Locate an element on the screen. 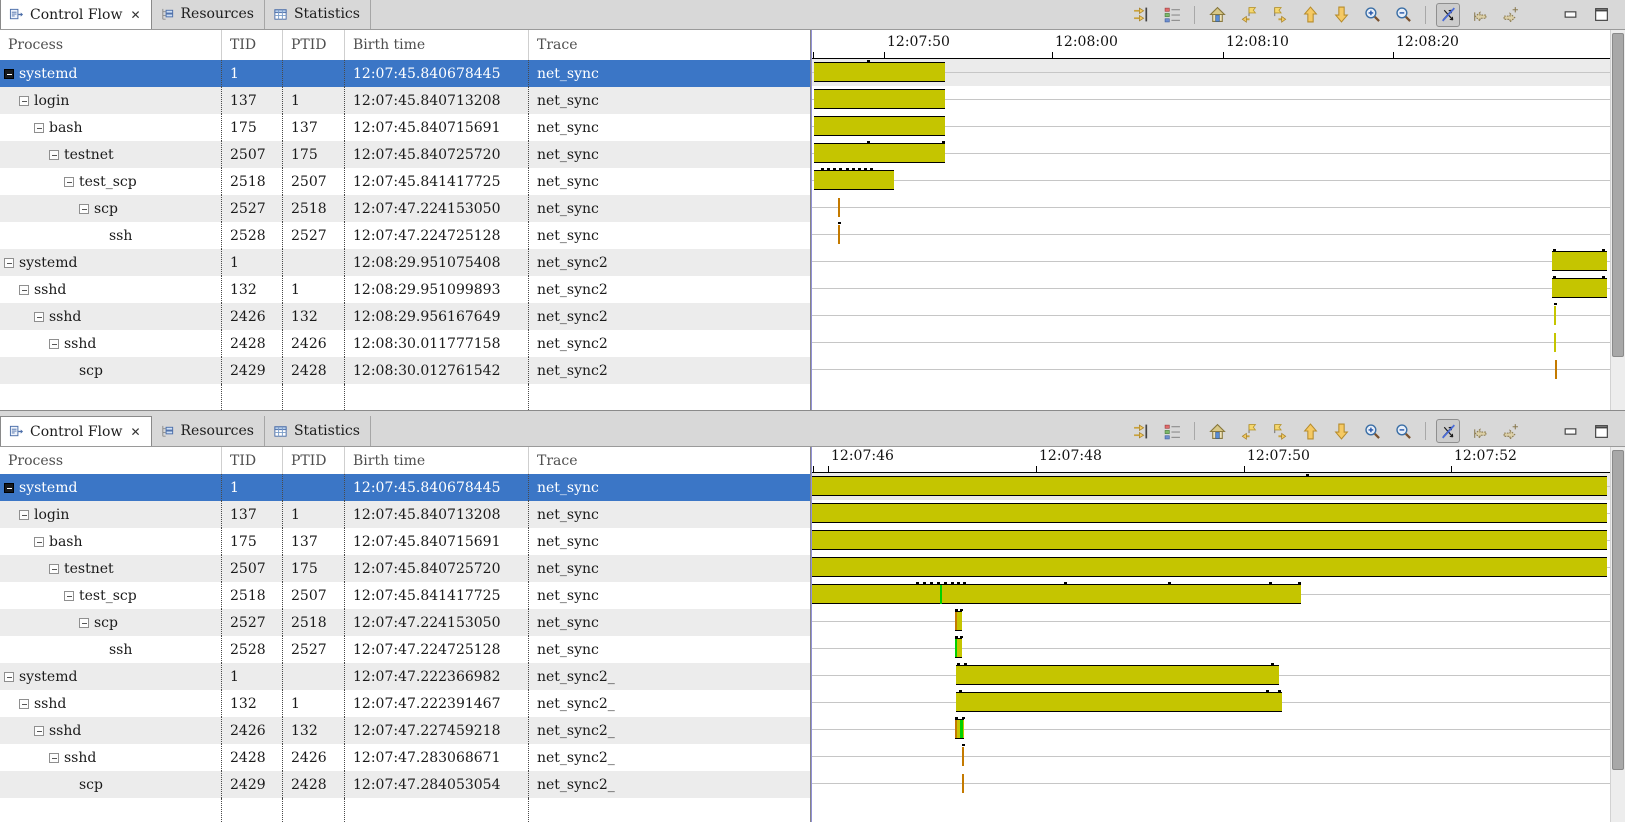 The width and height of the screenshot is (1625, 822). table-row: sshd 132 1 12:08:29.951099893 net_sync2 is located at coordinates (405, 289).